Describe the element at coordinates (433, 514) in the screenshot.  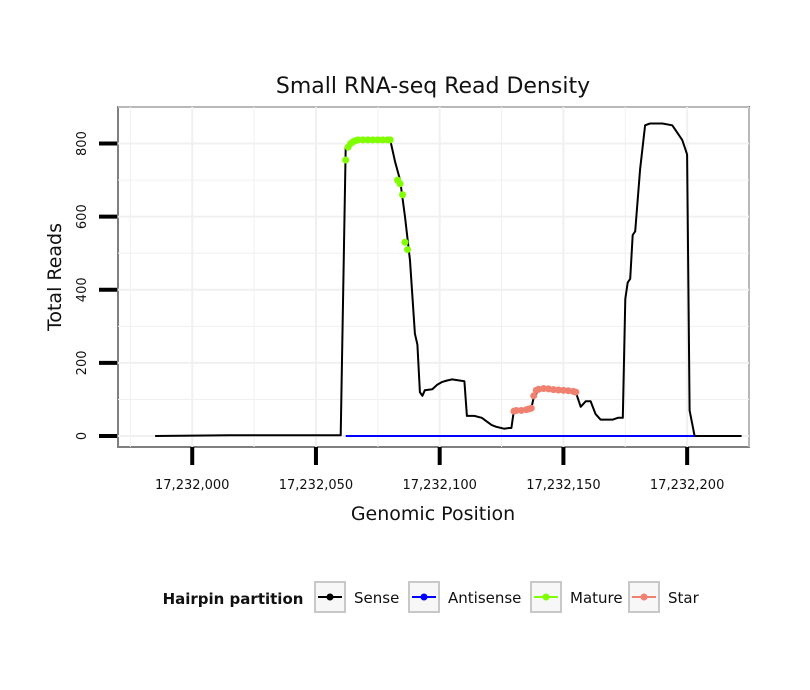
I see `x-axis-title: Genomic Position` at that location.